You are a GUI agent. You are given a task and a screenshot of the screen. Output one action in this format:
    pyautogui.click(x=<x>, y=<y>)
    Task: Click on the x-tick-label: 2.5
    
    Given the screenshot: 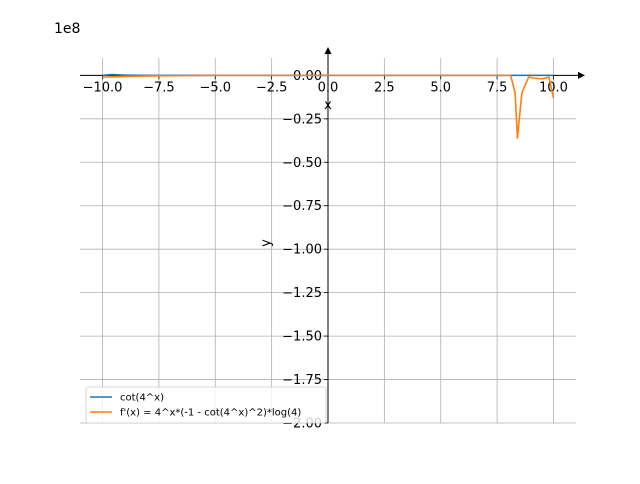 What is the action you would take?
    pyautogui.click(x=384, y=87)
    